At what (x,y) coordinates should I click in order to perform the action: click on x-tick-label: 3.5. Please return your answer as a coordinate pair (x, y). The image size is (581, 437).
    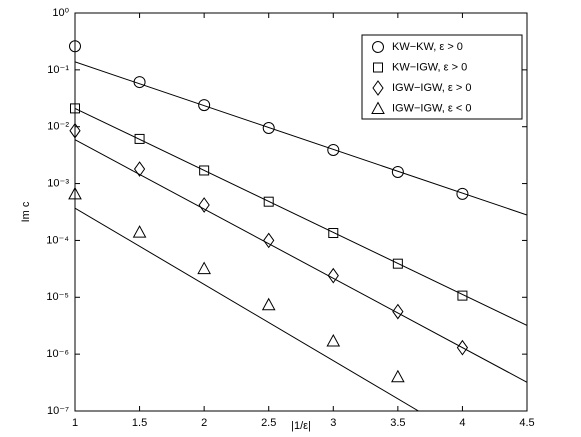
    Looking at the image, I should click on (397, 423).